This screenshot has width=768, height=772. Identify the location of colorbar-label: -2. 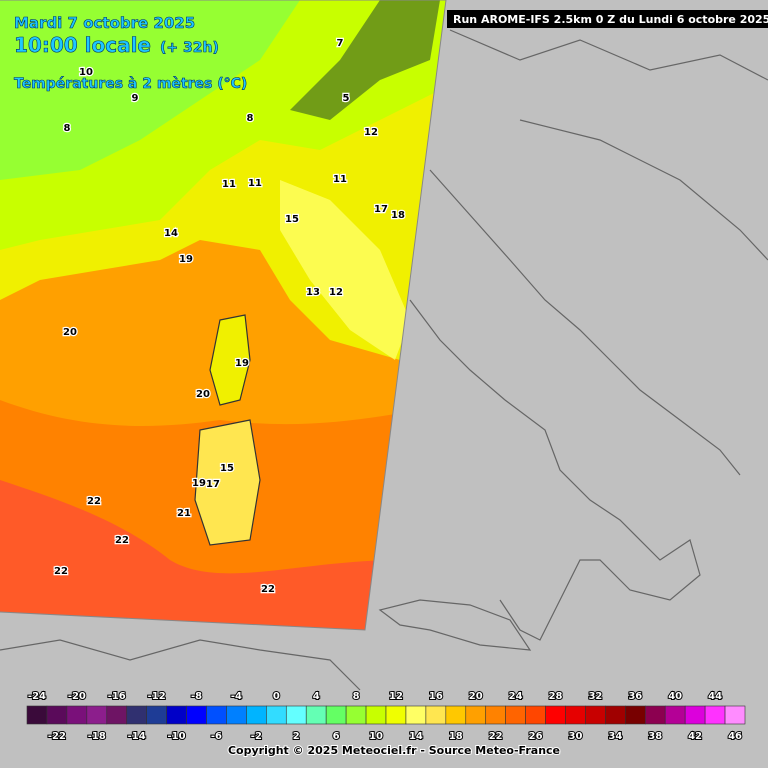
(256, 736).